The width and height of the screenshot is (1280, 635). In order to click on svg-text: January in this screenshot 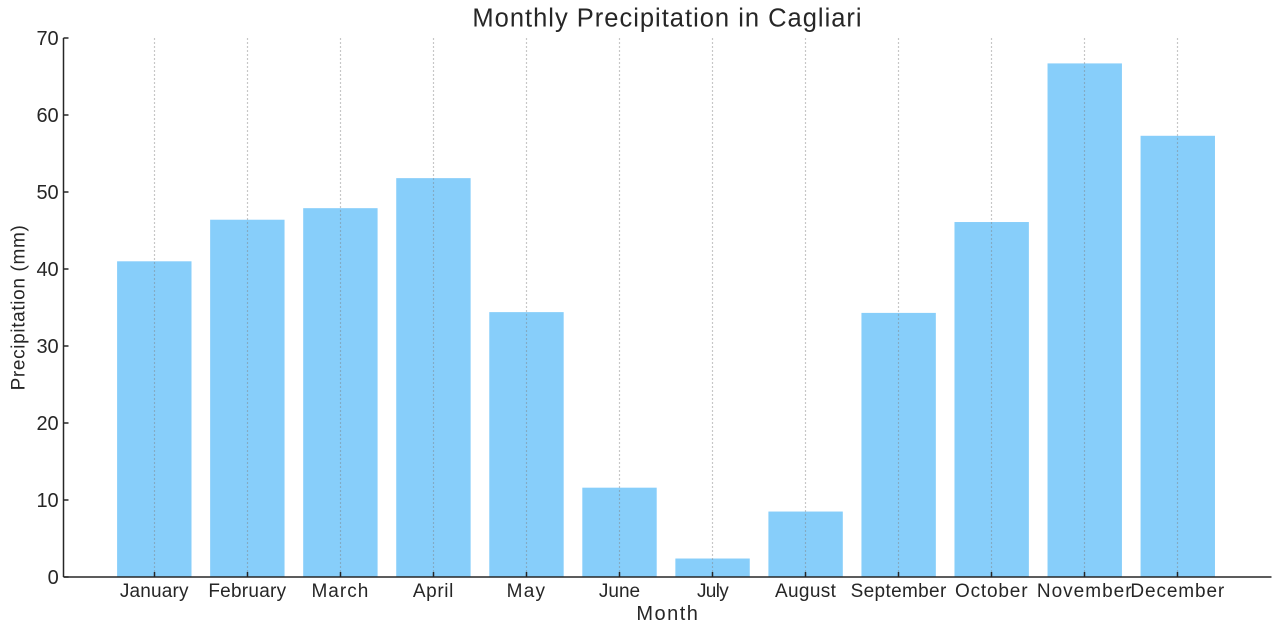, I will do `click(154, 591)`.